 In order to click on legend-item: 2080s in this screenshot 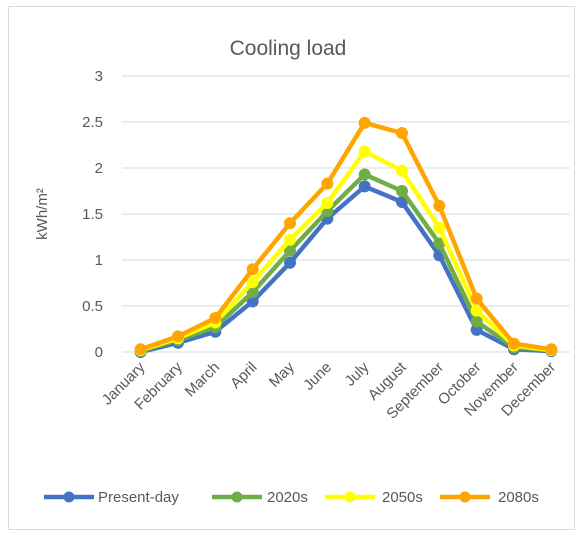, I will do `click(489, 497)`.